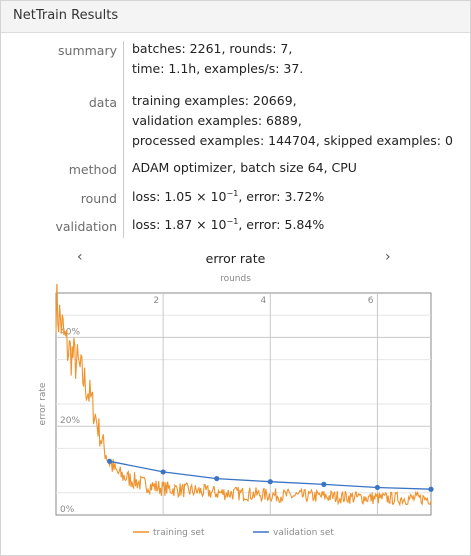 The height and width of the screenshot is (556, 471). I want to click on data-line-1: training examples: 20669,, so click(214, 100).